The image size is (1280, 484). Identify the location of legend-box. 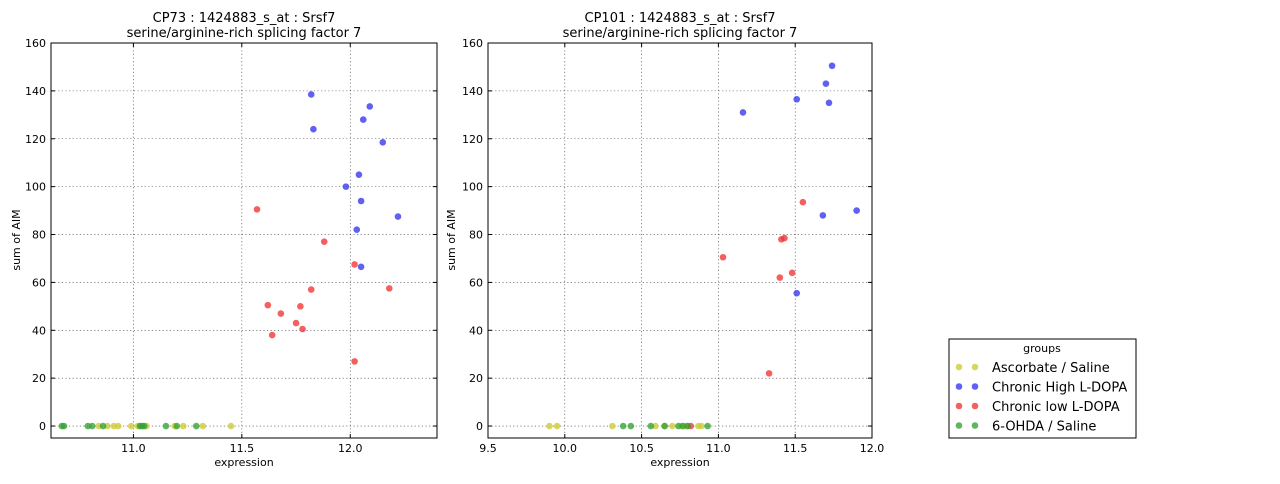
(1042, 388).